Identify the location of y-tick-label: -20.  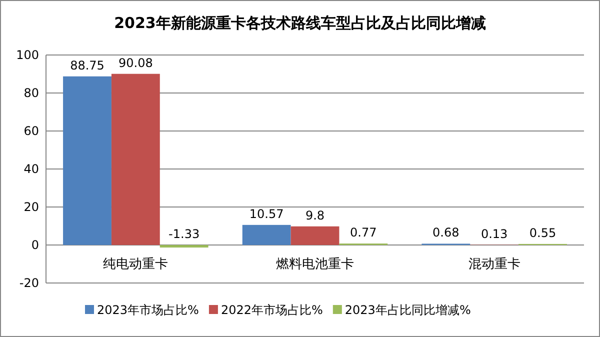
(29, 283).